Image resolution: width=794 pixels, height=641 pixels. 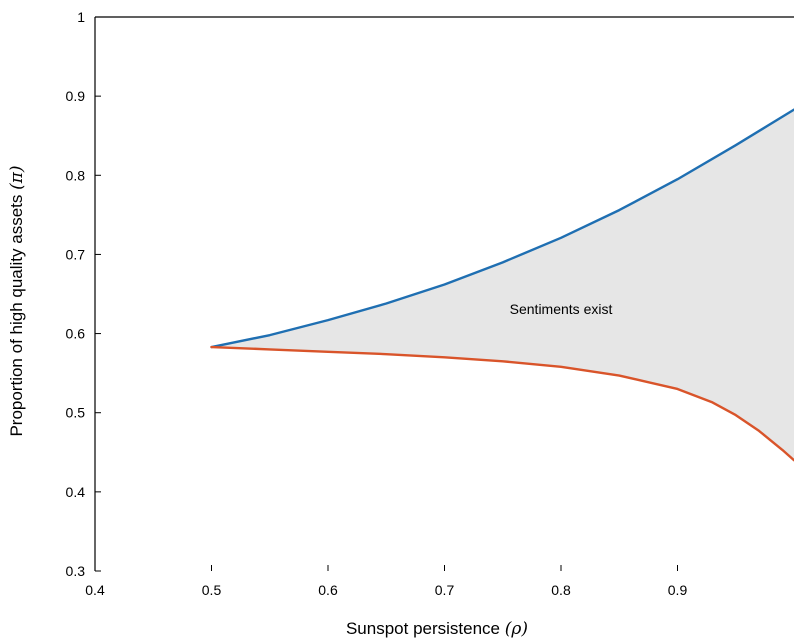 I want to click on x-axis-label-symbol: (ρ), so click(x=516, y=629).